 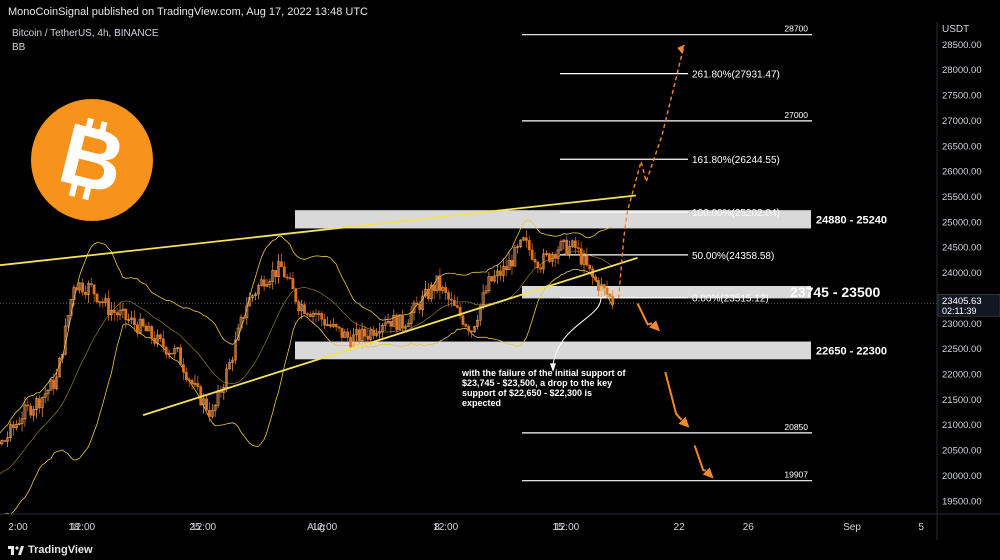 I want to click on current-price-tag, so click(x=968, y=305).